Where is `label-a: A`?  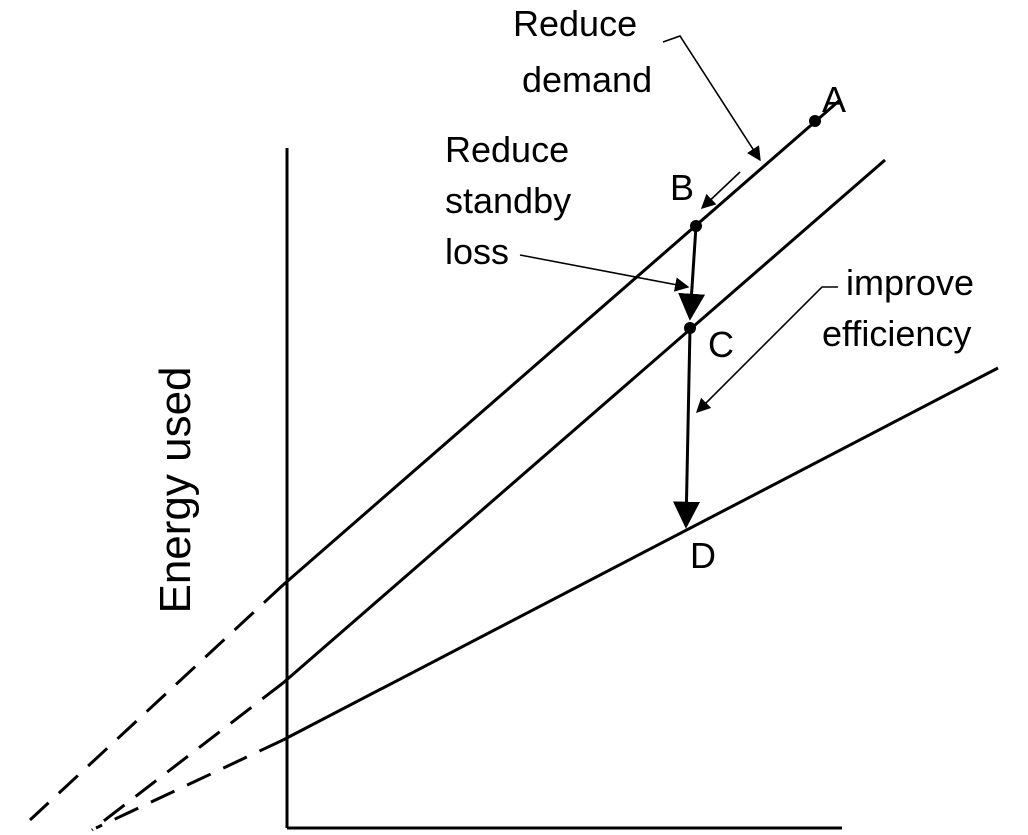
label-a: A is located at coordinates (834, 99).